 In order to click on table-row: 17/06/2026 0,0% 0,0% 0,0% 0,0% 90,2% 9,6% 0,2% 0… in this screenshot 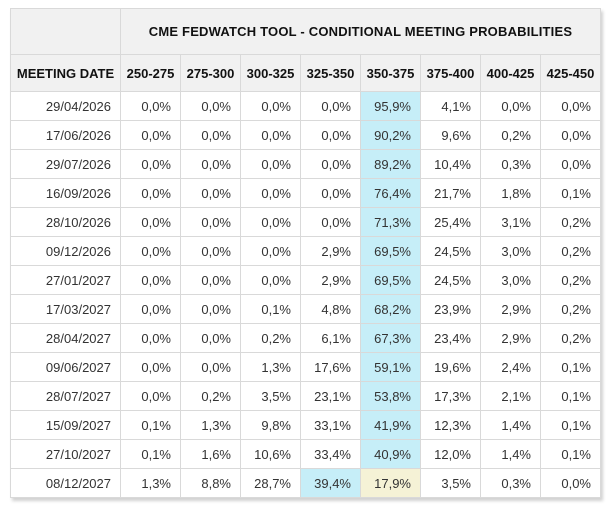, I will do `click(305, 135)`.